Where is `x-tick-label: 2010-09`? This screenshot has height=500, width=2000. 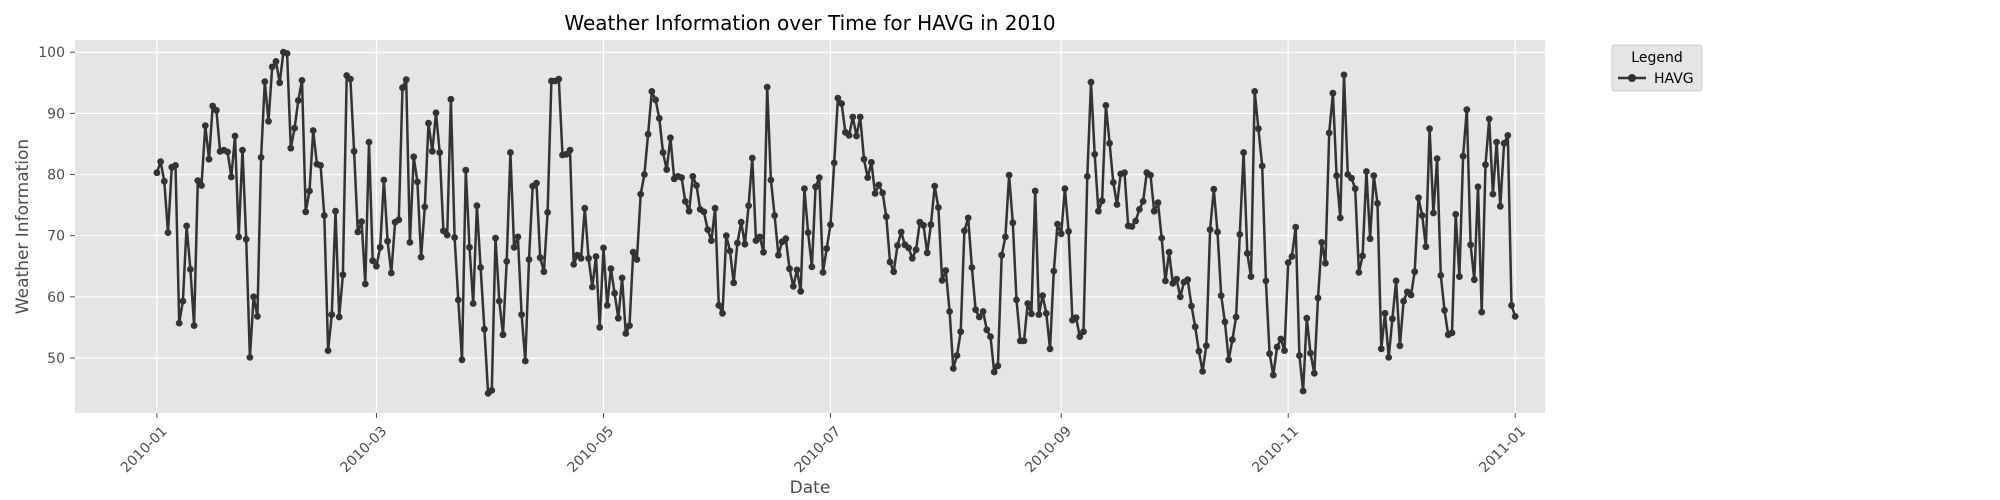
x-tick-label: 2010-09 is located at coordinates (1048, 449).